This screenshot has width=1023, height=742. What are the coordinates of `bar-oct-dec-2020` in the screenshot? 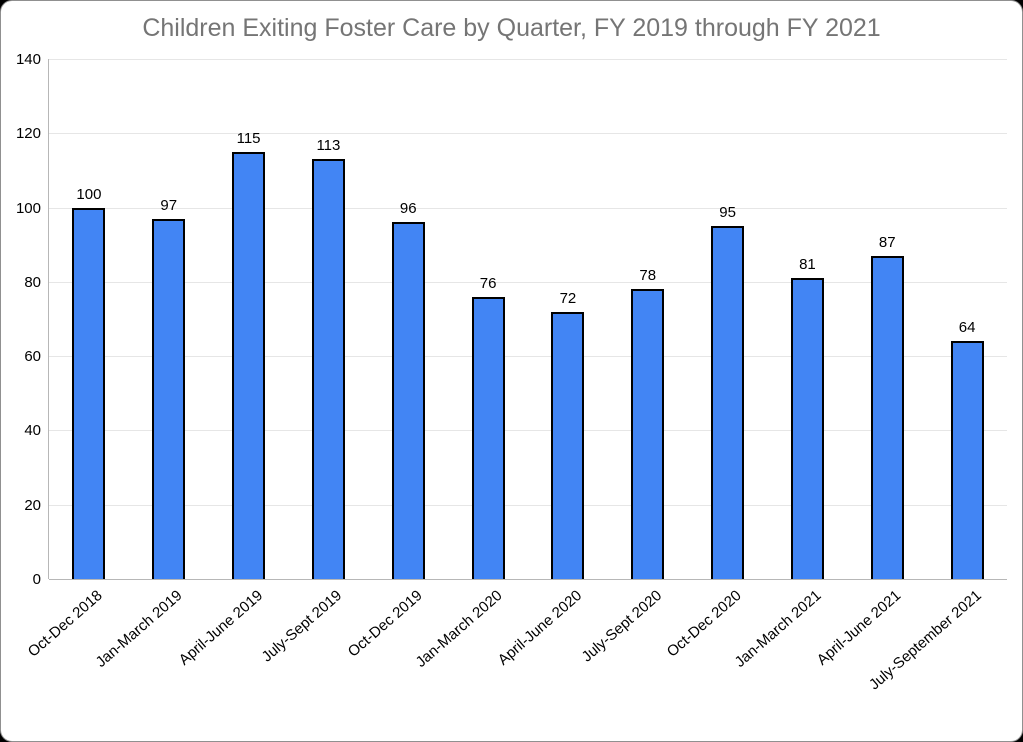 It's located at (728, 402).